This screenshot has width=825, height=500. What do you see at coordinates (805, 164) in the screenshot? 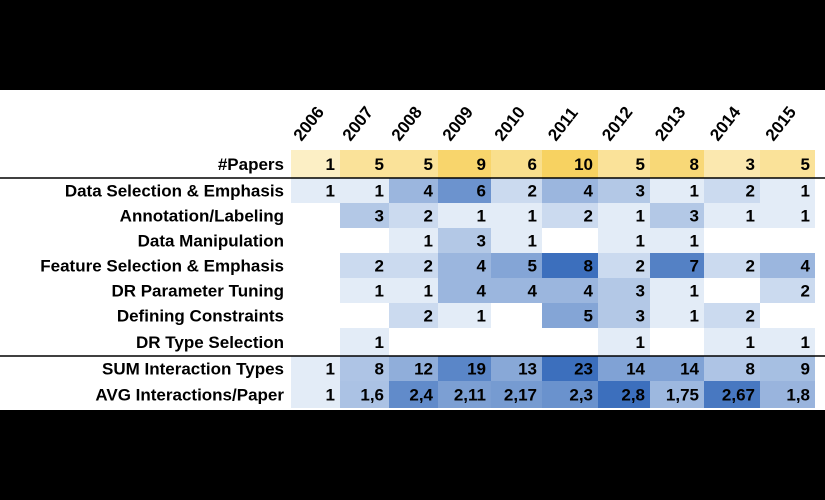
I see `papers-value-2015: 5` at bounding box center [805, 164].